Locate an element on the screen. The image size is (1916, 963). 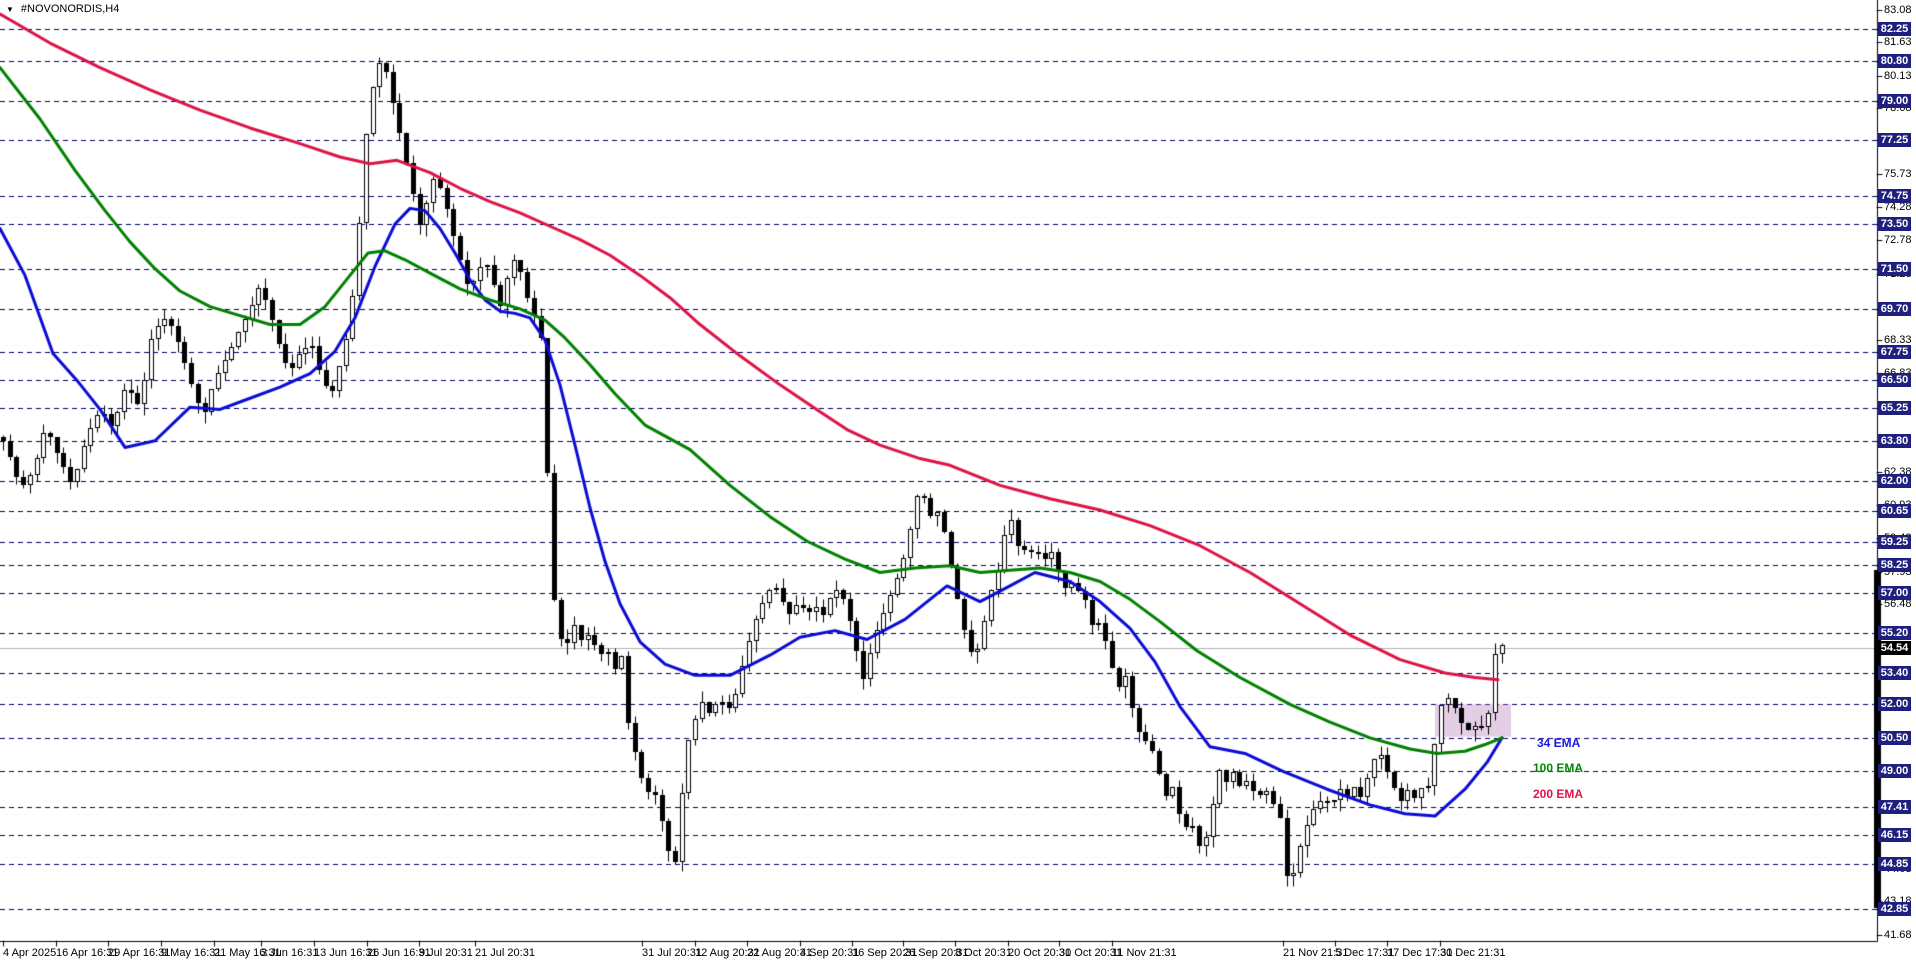
sr-level-price-label: 82.25 is located at coordinates (1894, 29).